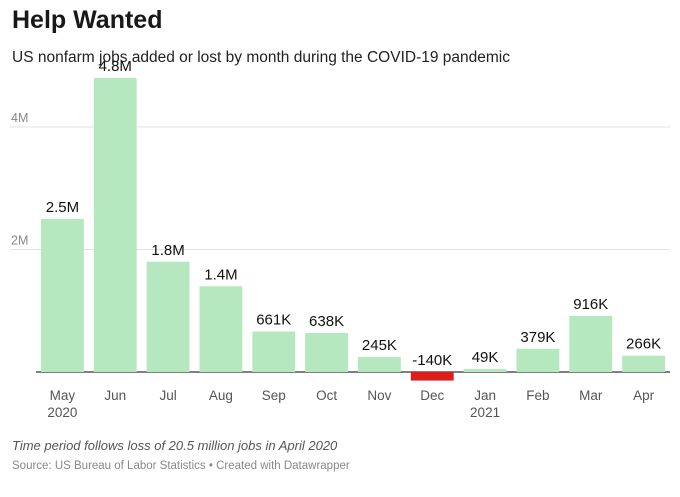 The image size is (680, 497). What do you see at coordinates (591, 395) in the screenshot?
I see `x-tick-label: Mar` at bounding box center [591, 395].